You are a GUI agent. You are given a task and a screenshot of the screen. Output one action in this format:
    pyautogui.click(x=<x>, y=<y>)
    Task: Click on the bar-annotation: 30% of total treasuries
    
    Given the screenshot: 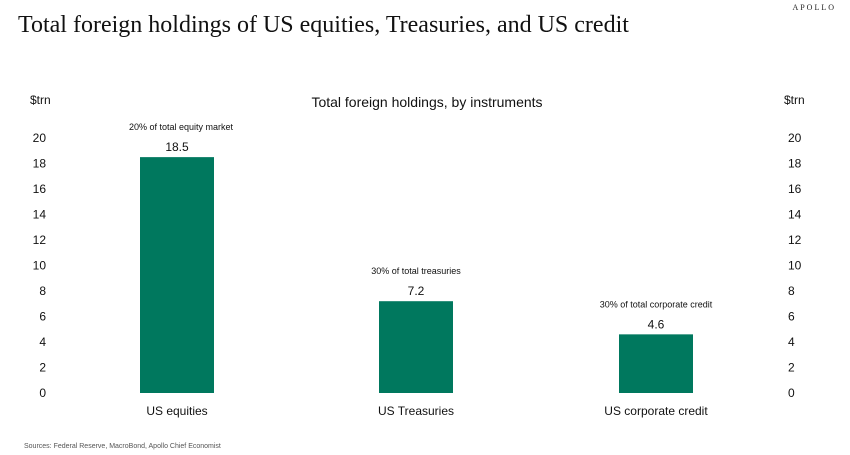 What is the action you would take?
    pyautogui.click(x=416, y=271)
    